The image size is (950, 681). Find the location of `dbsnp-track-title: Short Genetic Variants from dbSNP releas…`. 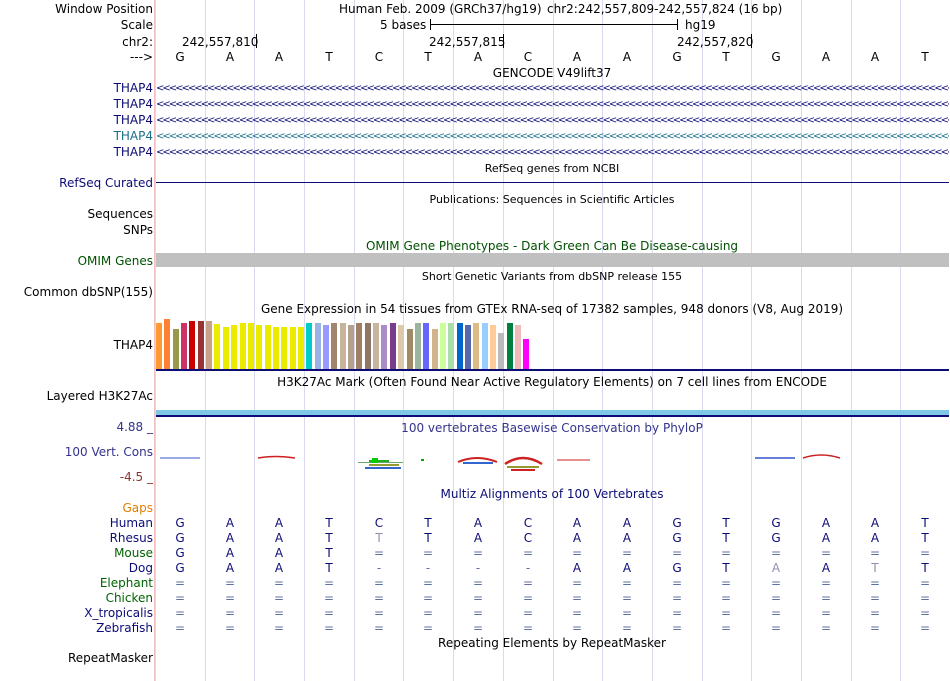

dbsnp-track-title: Short Genetic Variants from dbSNP releas… is located at coordinates (552, 276).